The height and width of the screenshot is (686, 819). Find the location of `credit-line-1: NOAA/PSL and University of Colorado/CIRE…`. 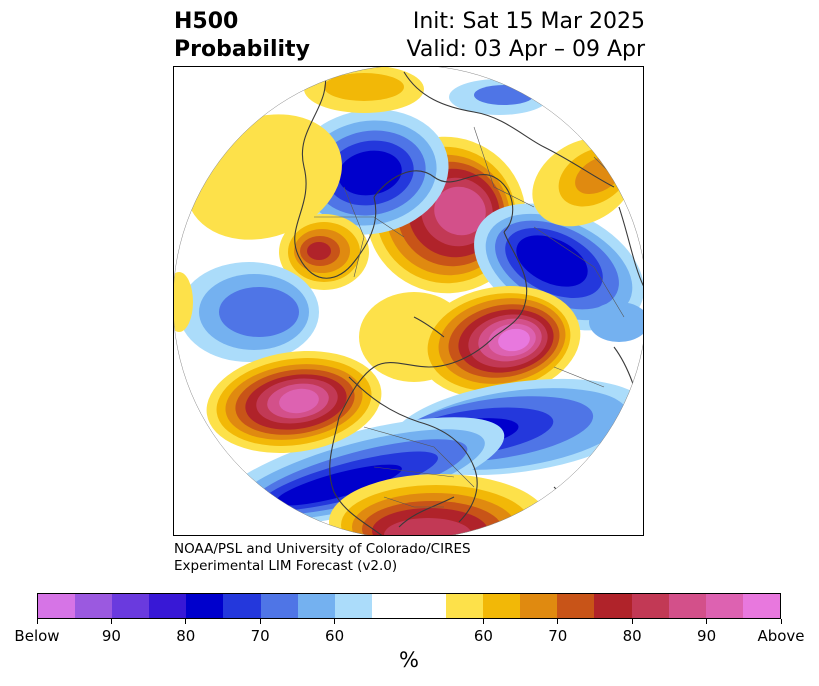

credit-line-1: NOAA/PSL and University of Colorado/CIRE… is located at coordinates (322, 549).